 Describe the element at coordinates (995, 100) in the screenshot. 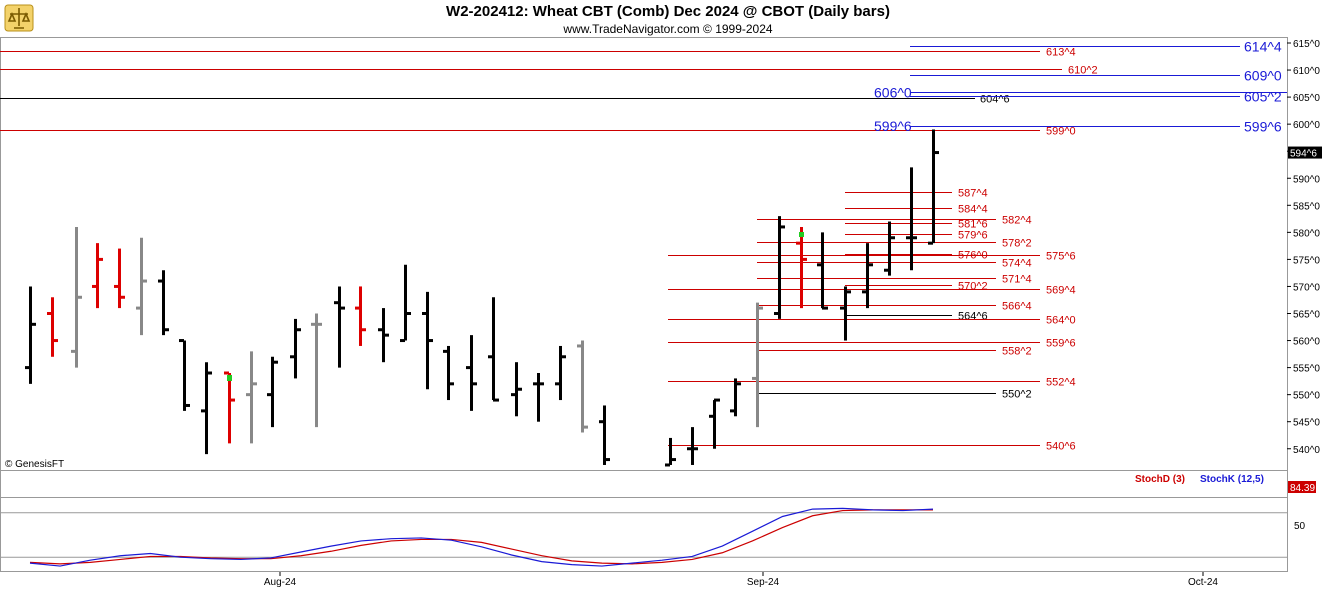

I see `level-label: 604^6` at that location.